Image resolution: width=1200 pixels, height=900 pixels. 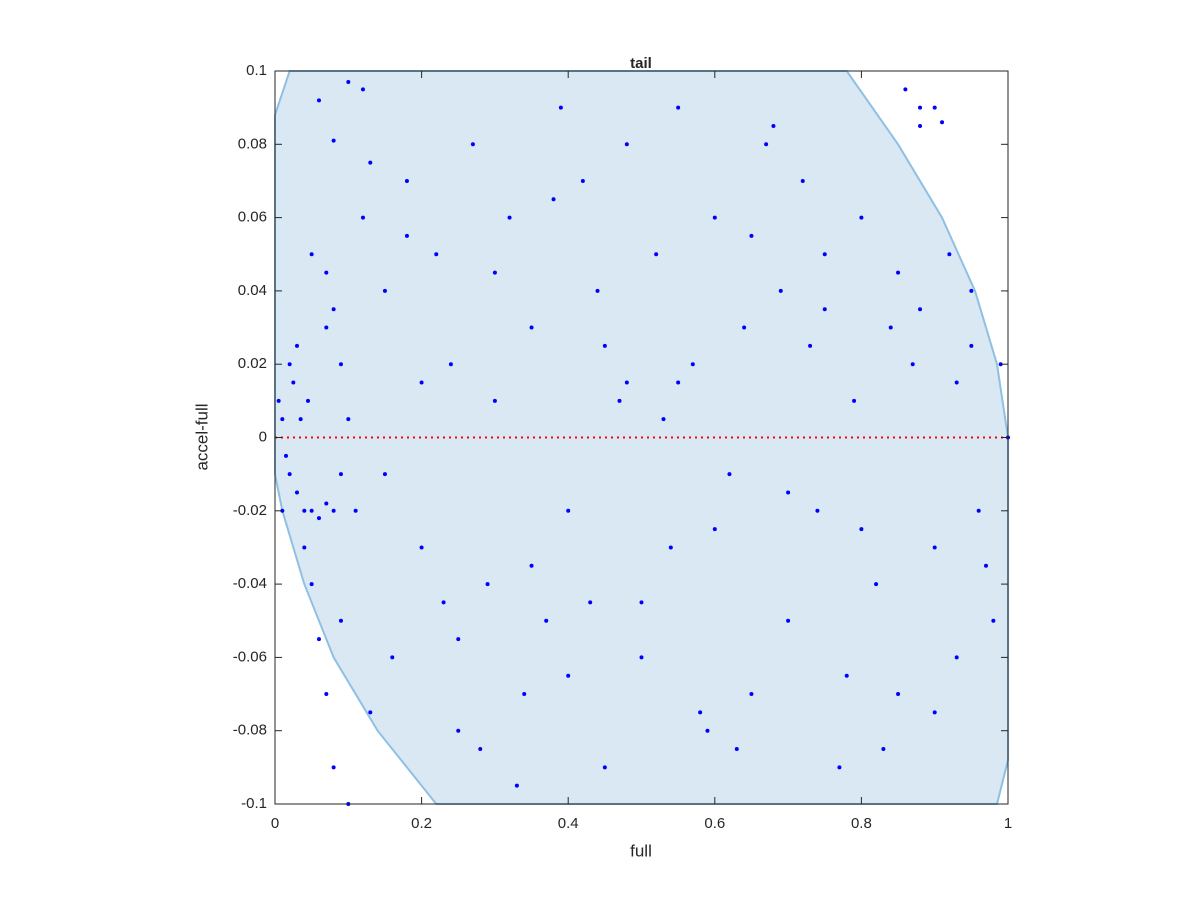 I want to click on y-tick-label: -0.02, so click(x=250, y=510).